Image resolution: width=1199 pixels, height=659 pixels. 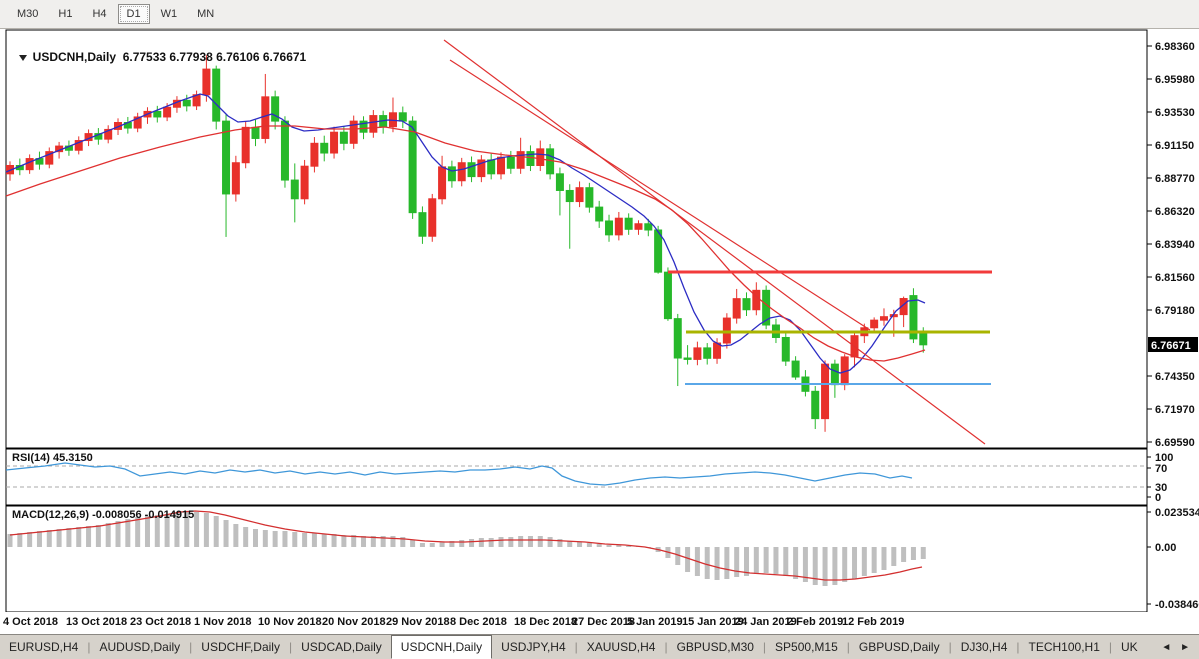 What do you see at coordinates (28, 14) in the screenshot?
I see `timeframe-button-m30: M30` at bounding box center [28, 14].